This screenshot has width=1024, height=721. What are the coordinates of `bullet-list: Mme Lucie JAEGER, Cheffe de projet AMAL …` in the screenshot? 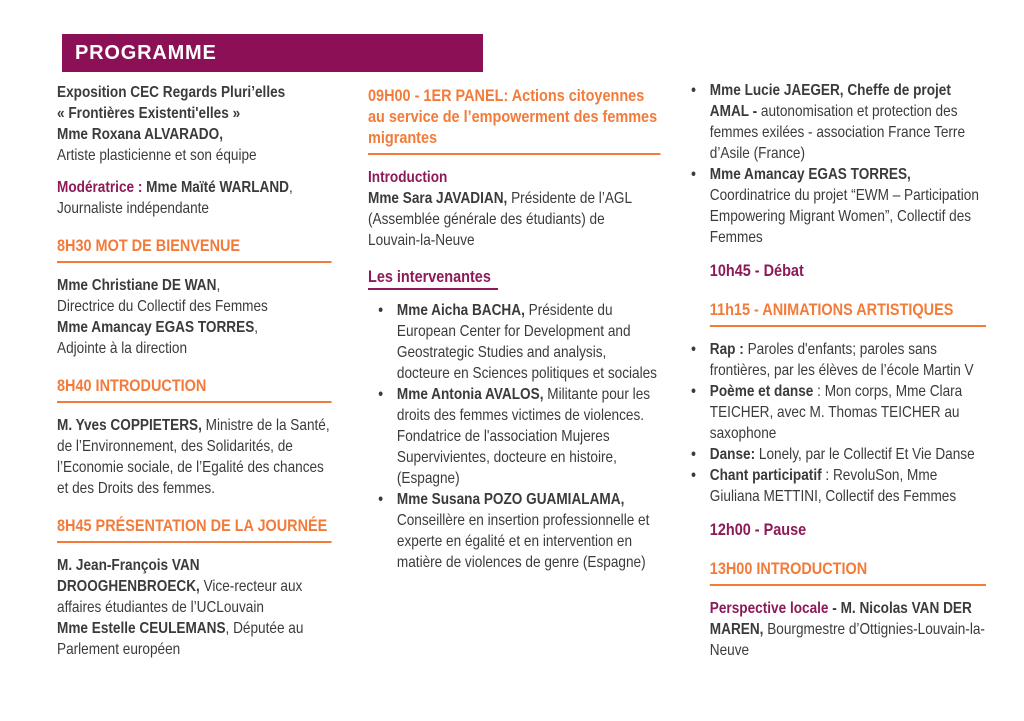 It's located at (836, 164).